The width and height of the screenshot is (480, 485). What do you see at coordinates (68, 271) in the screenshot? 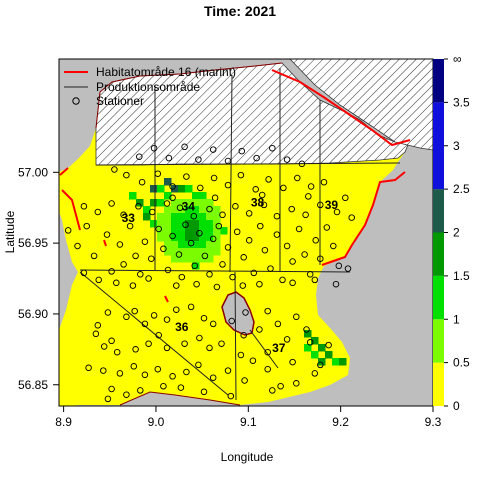
I see `land-notch` at bounding box center [68, 271].